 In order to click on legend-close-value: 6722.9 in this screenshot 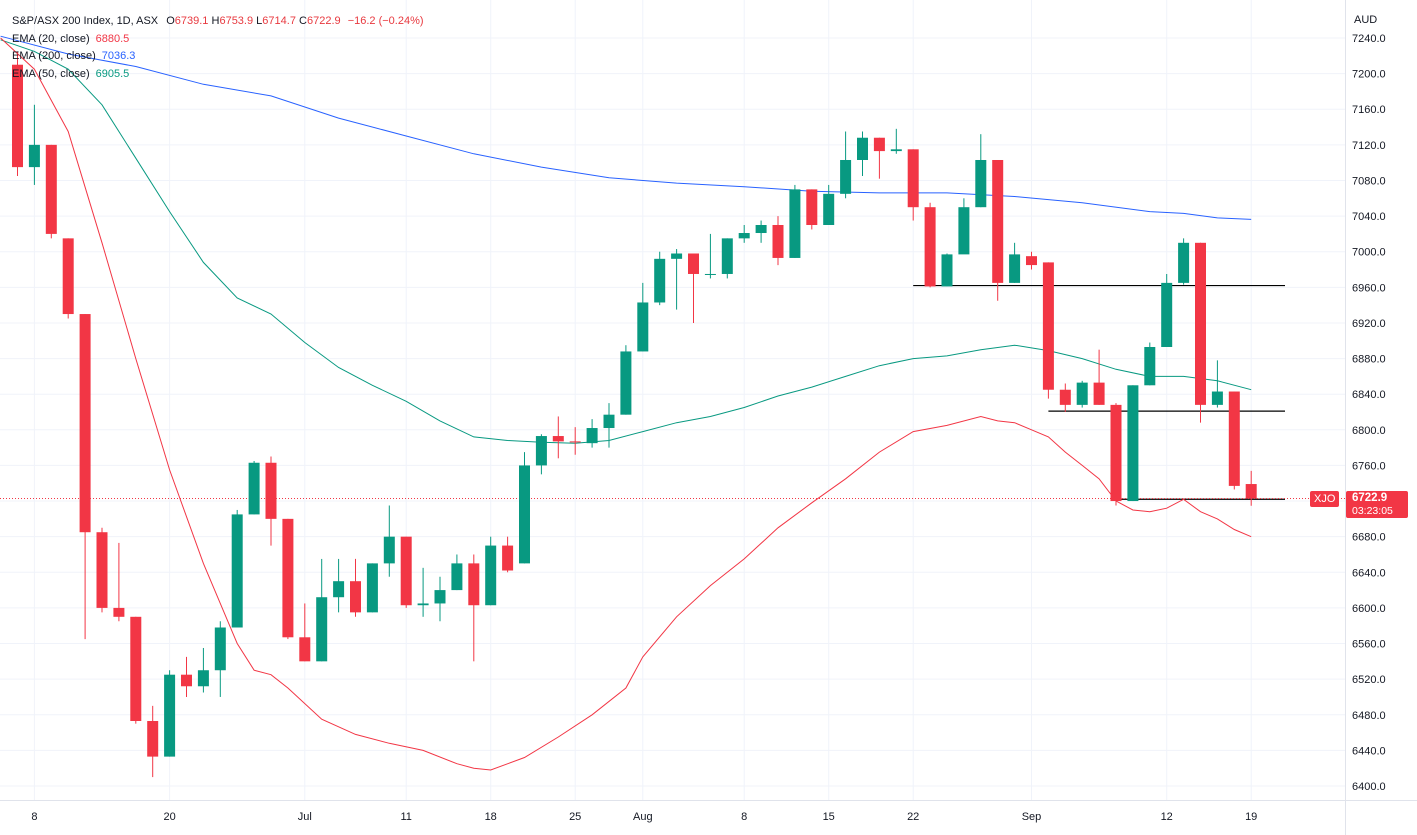, I will do `click(323, 21)`.